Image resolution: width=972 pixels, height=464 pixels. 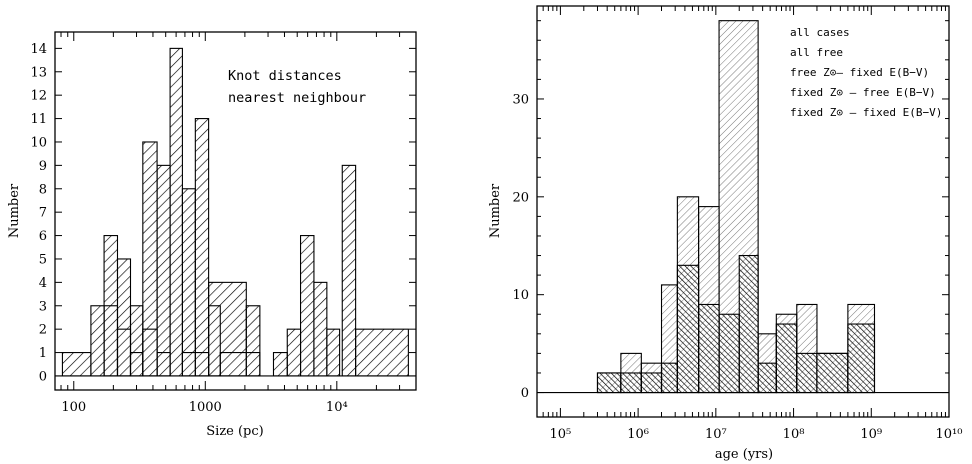 What do you see at coordinates (794, 434) in the screenshot?
I see `x-tick-label: 10⁸` at bounding box center [794, 434].